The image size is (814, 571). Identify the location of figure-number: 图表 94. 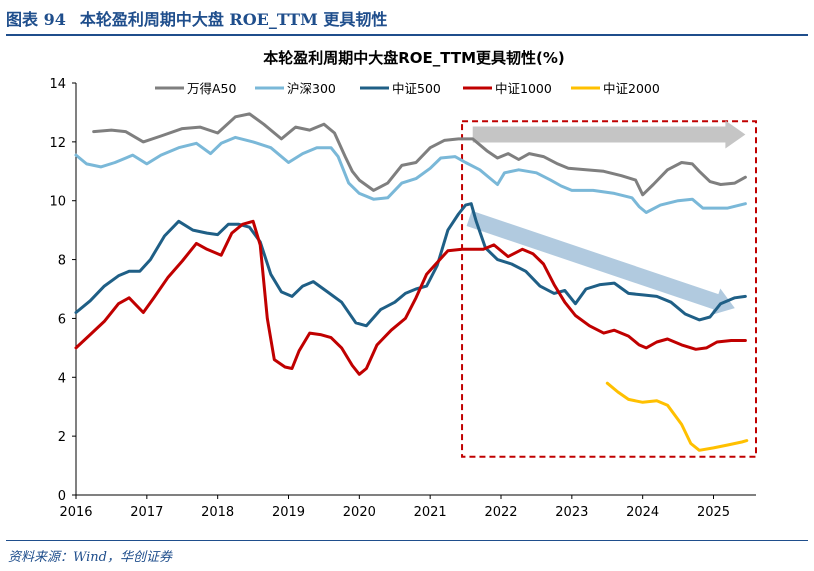
(36, 19).